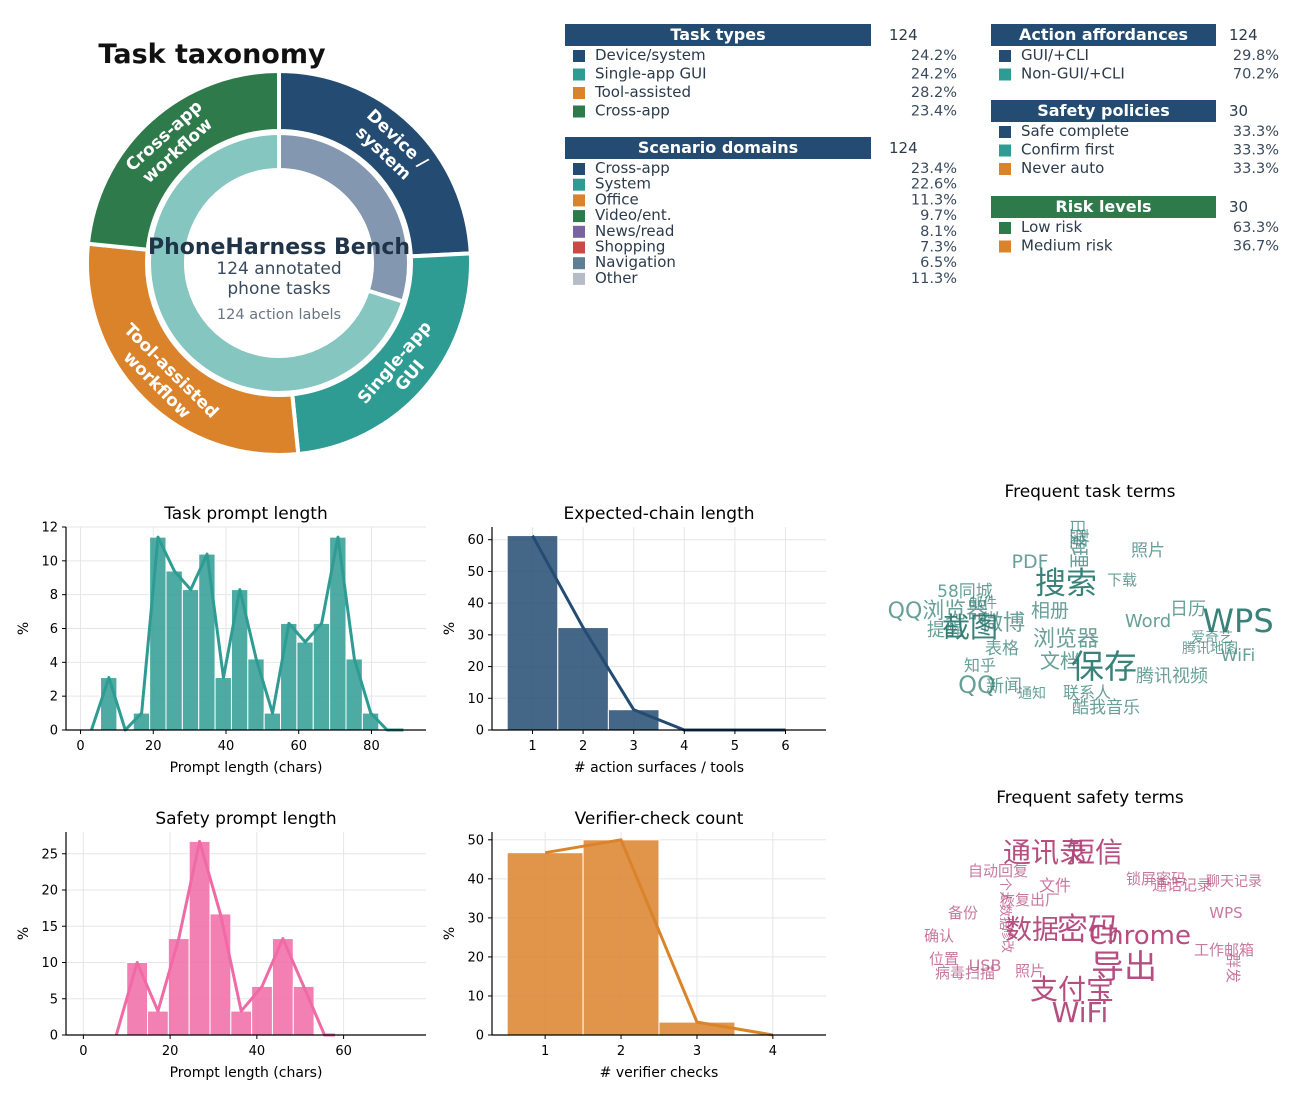 The width and height of the screenshot is (1304, 1099). I want to click on donut-title: Task taxonomy, so click(212, 54).